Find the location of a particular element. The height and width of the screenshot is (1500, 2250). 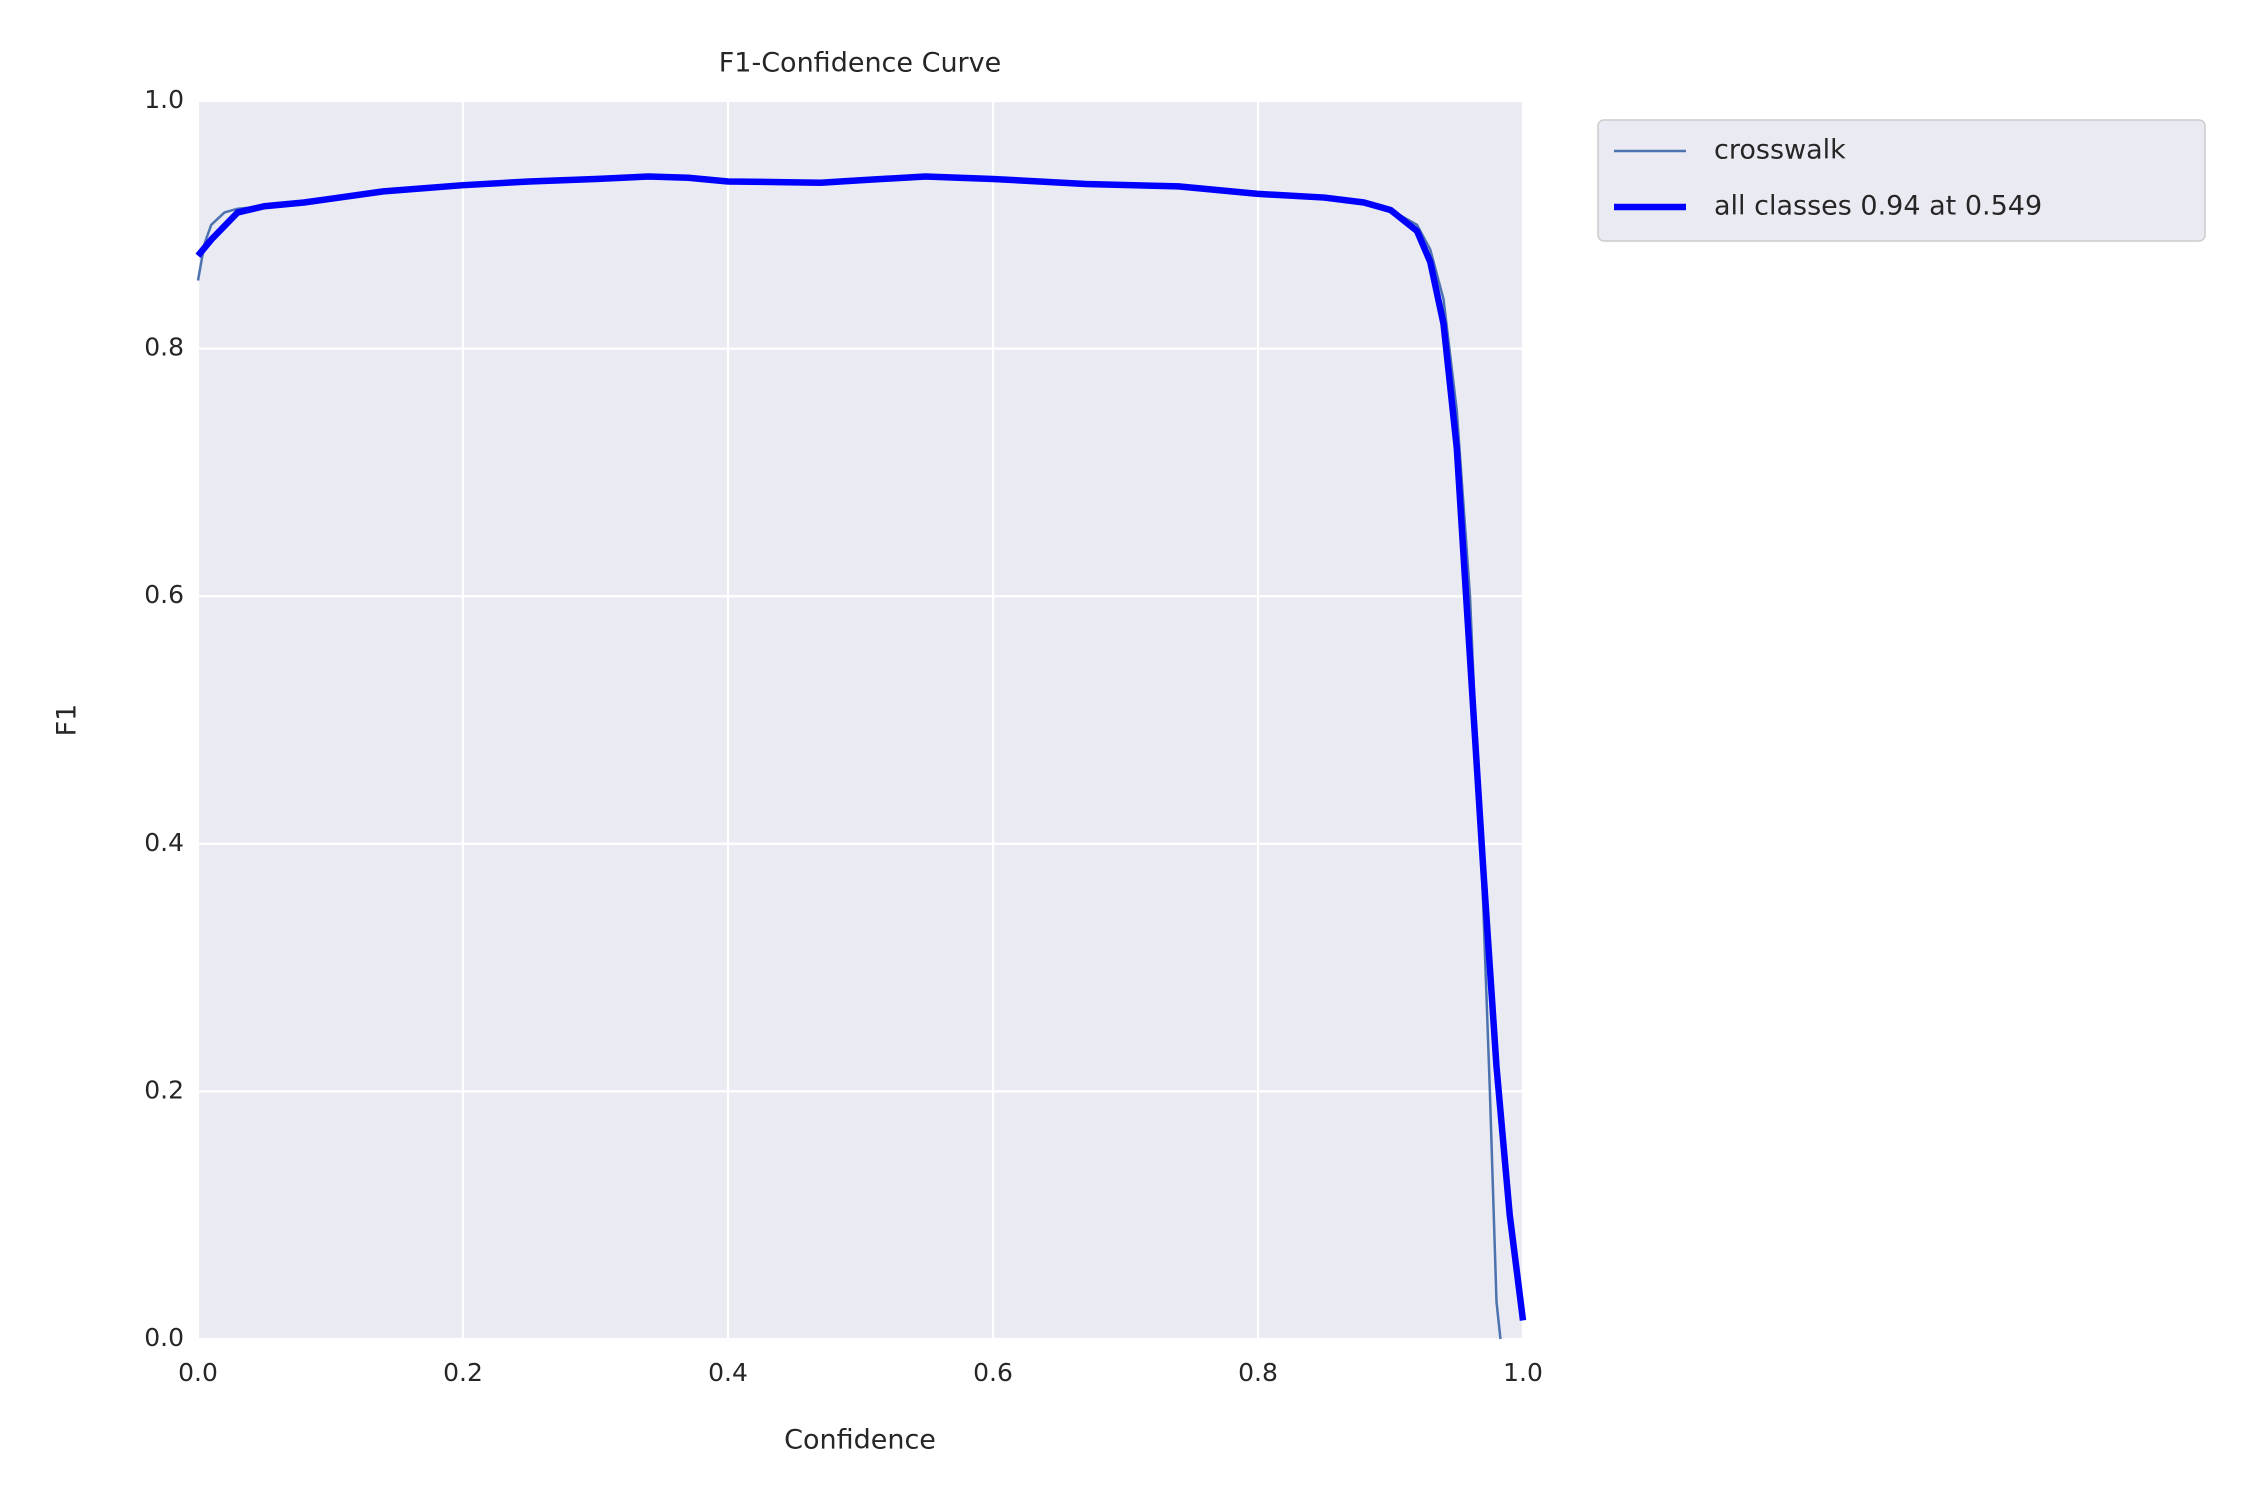

x-tick-label: 0.8 is located at coordinates (1258, 1372).